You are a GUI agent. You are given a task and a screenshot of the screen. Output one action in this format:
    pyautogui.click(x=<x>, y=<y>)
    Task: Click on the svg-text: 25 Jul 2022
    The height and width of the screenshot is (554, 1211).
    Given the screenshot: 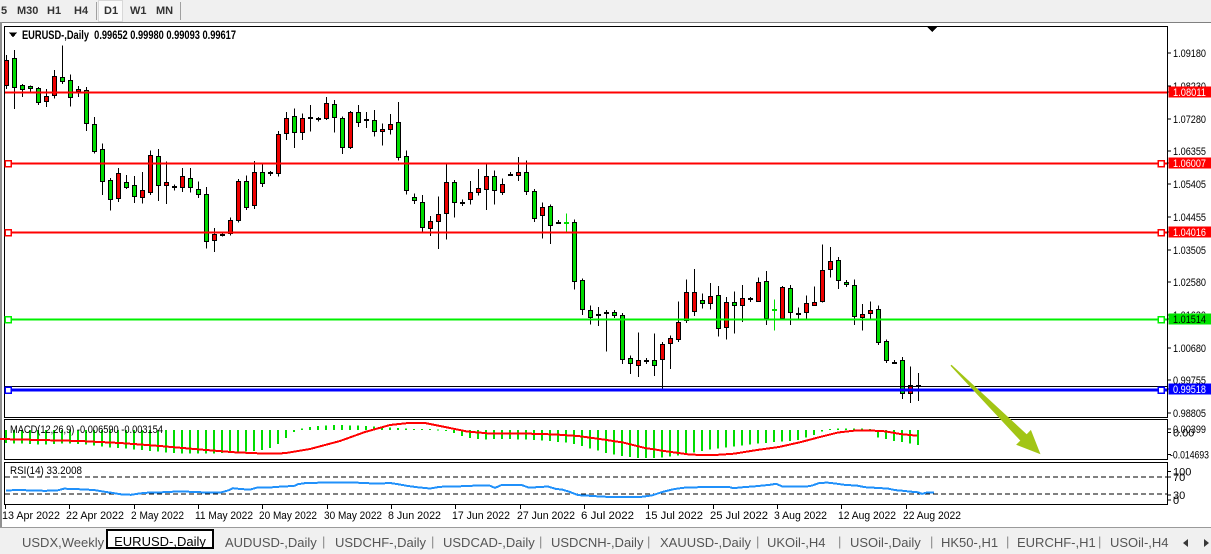 What is the action you would take?
    pyautogui.click(x=739, y=516)
    